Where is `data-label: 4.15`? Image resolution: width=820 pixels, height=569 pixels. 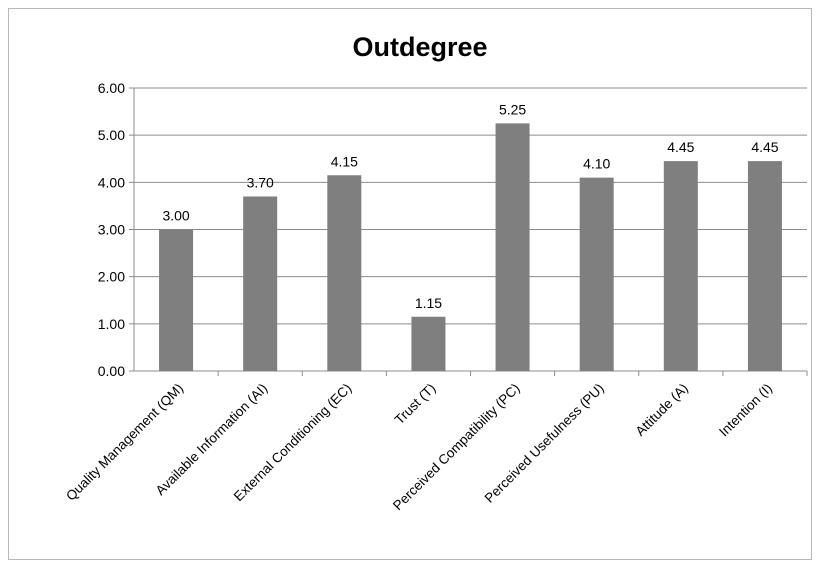
data-label: 4.15 is located at coordinates (344, 161).